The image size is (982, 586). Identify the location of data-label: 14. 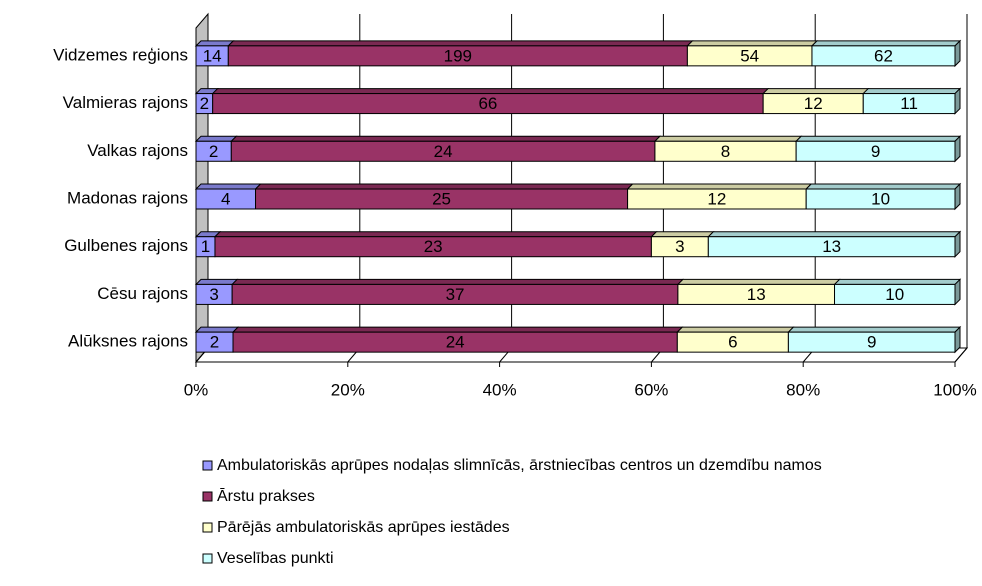
(212, 55).